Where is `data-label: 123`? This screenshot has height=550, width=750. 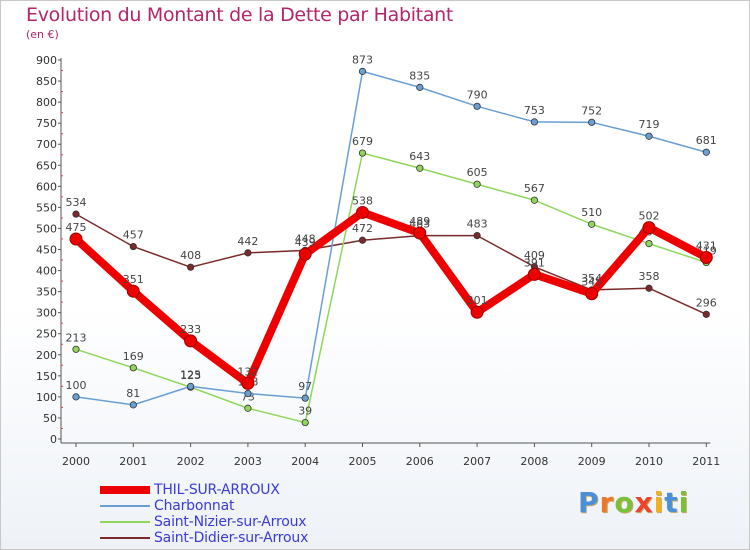 data-label: 123 is located at coordinates (190, 375).